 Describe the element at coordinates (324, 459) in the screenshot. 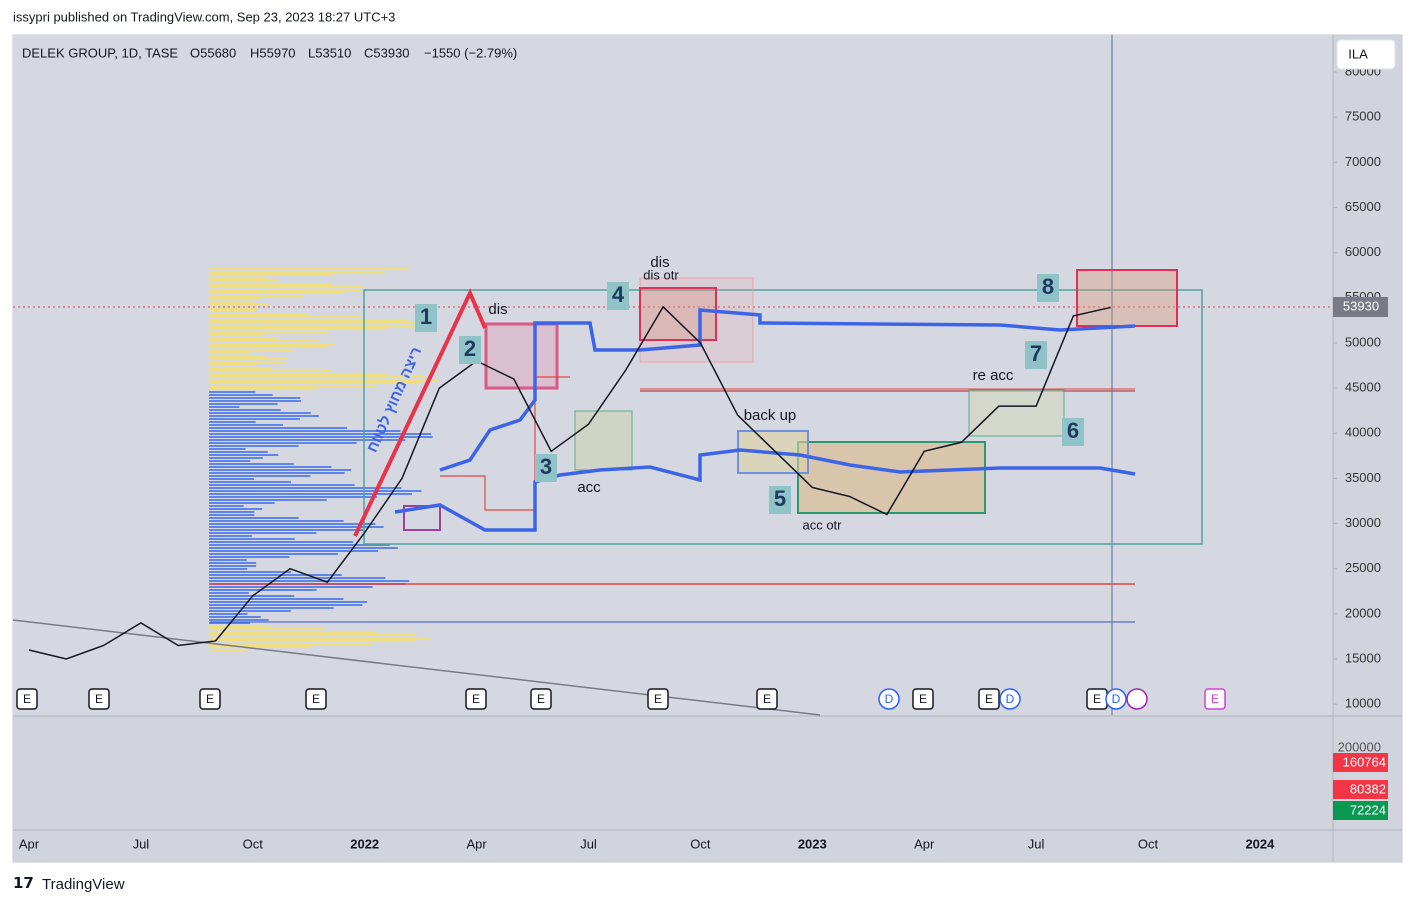

I see `volume-profile` at that location.